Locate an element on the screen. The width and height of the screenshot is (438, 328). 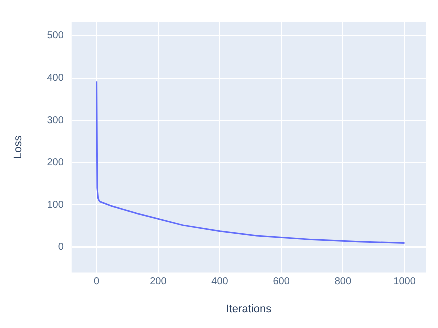
y-tick-label: 200 is located at coordinates (55, 163).